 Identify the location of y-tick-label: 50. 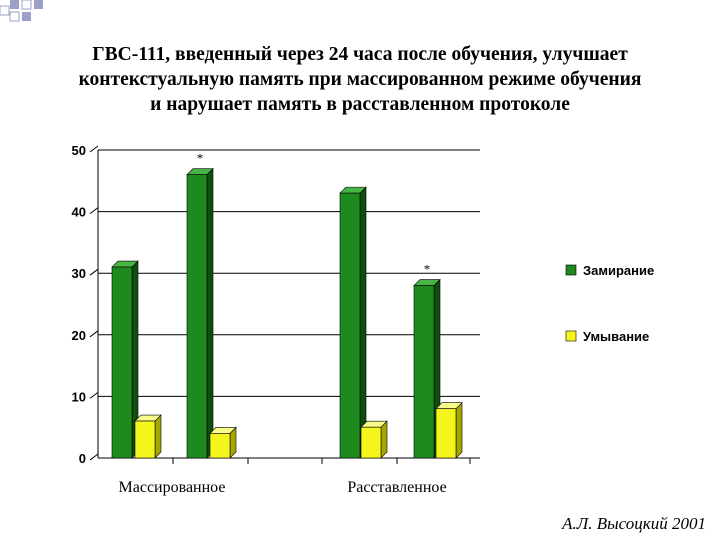
(79, 150).